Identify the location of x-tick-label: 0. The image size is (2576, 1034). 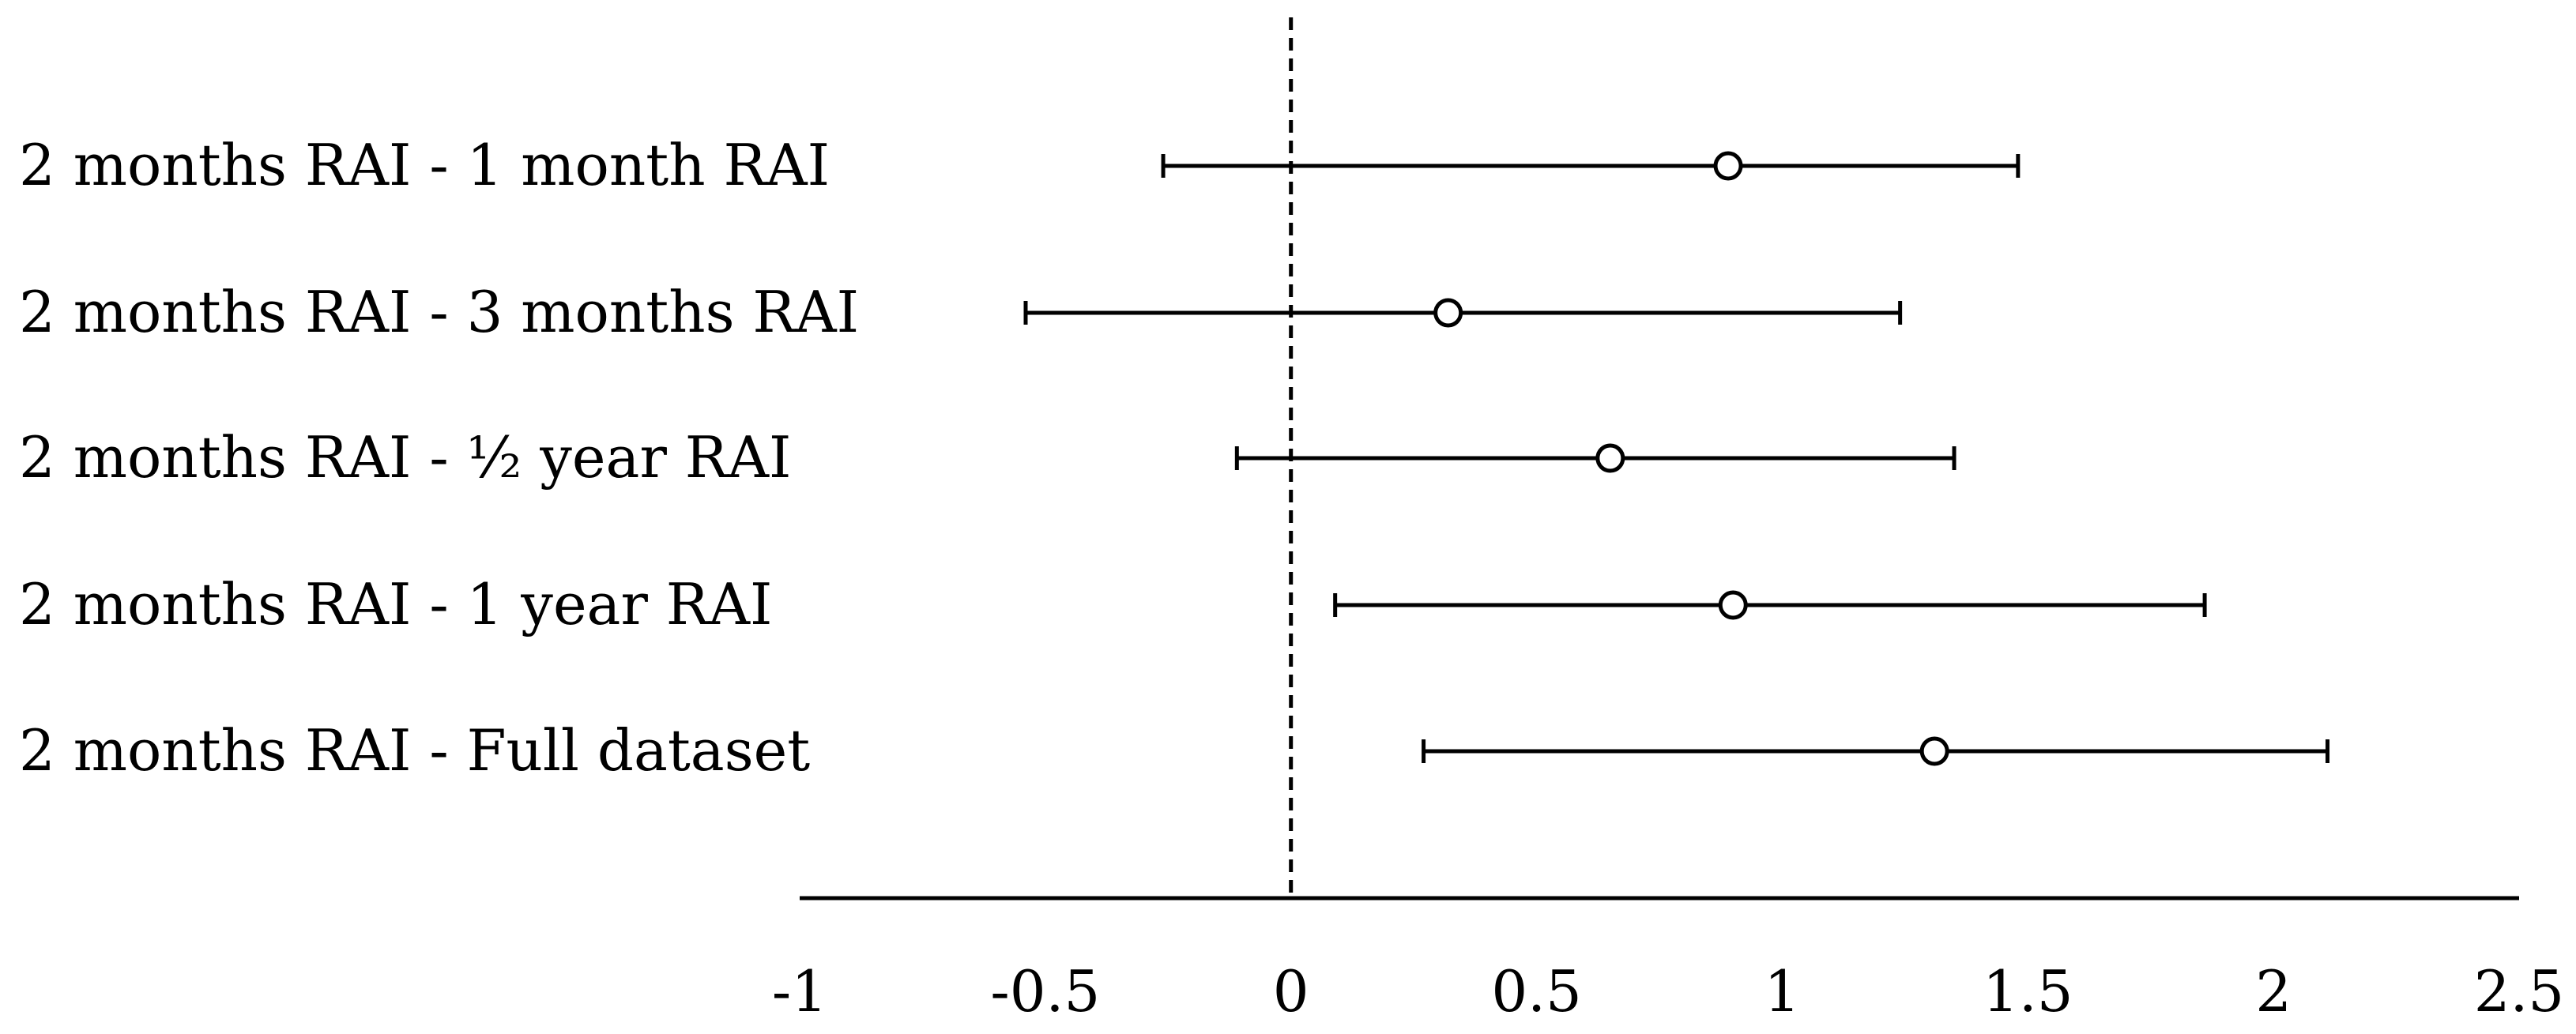
(1291, 991).